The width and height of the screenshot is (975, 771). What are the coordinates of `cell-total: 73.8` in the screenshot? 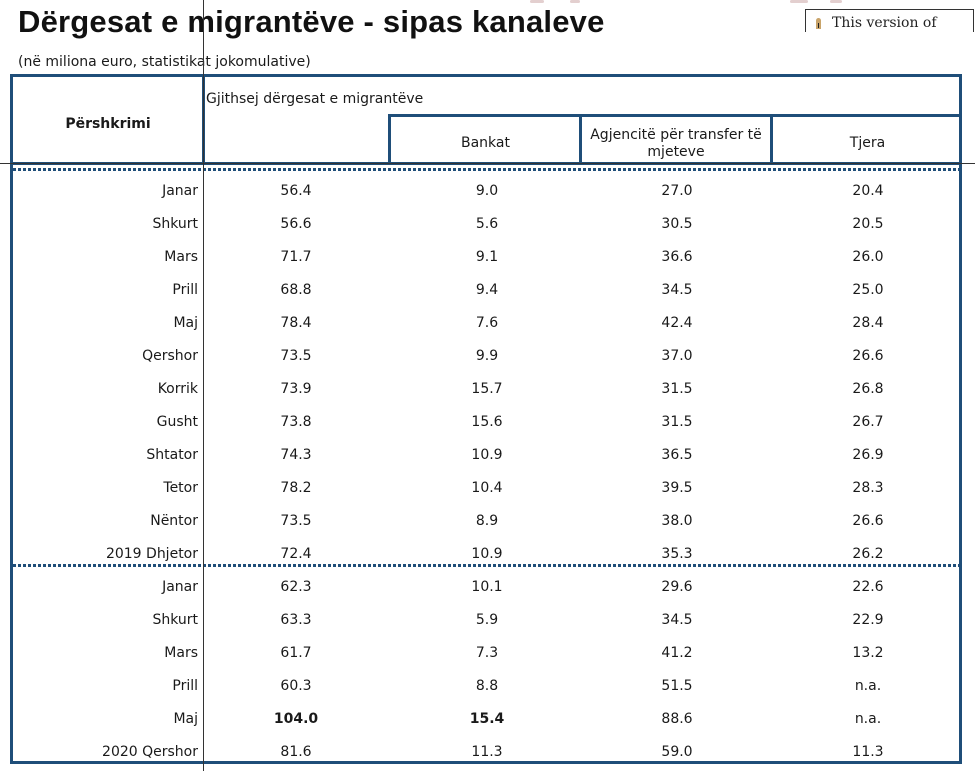 It's located at (296, 422).